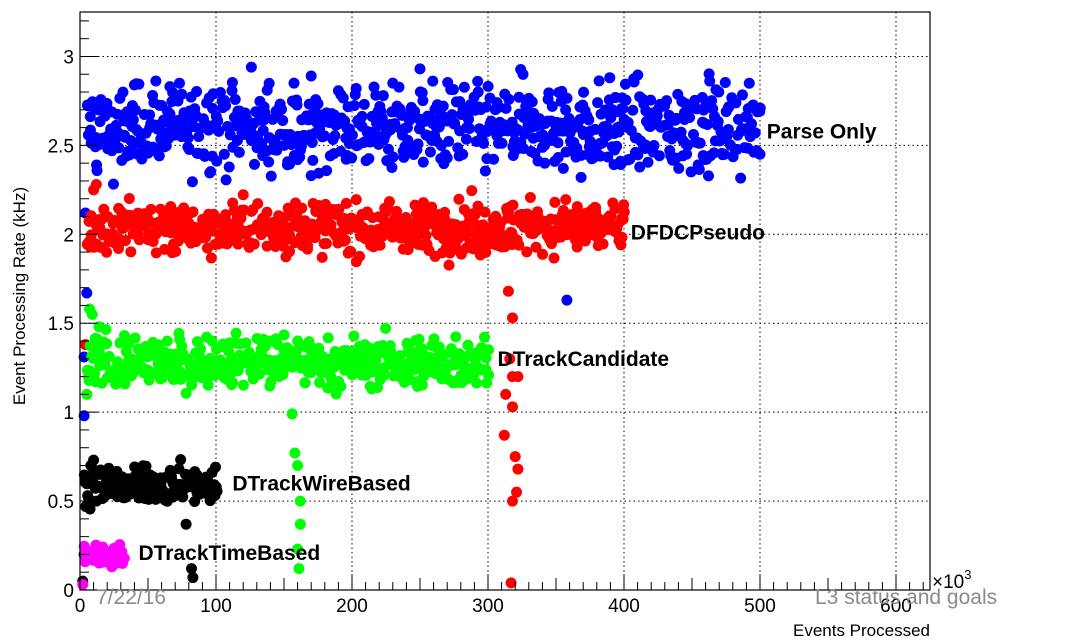  What do you see at coordinates (216, 606) in the screenshot?
I see `x-tick-label: 100` at bounding box center [216, 606].